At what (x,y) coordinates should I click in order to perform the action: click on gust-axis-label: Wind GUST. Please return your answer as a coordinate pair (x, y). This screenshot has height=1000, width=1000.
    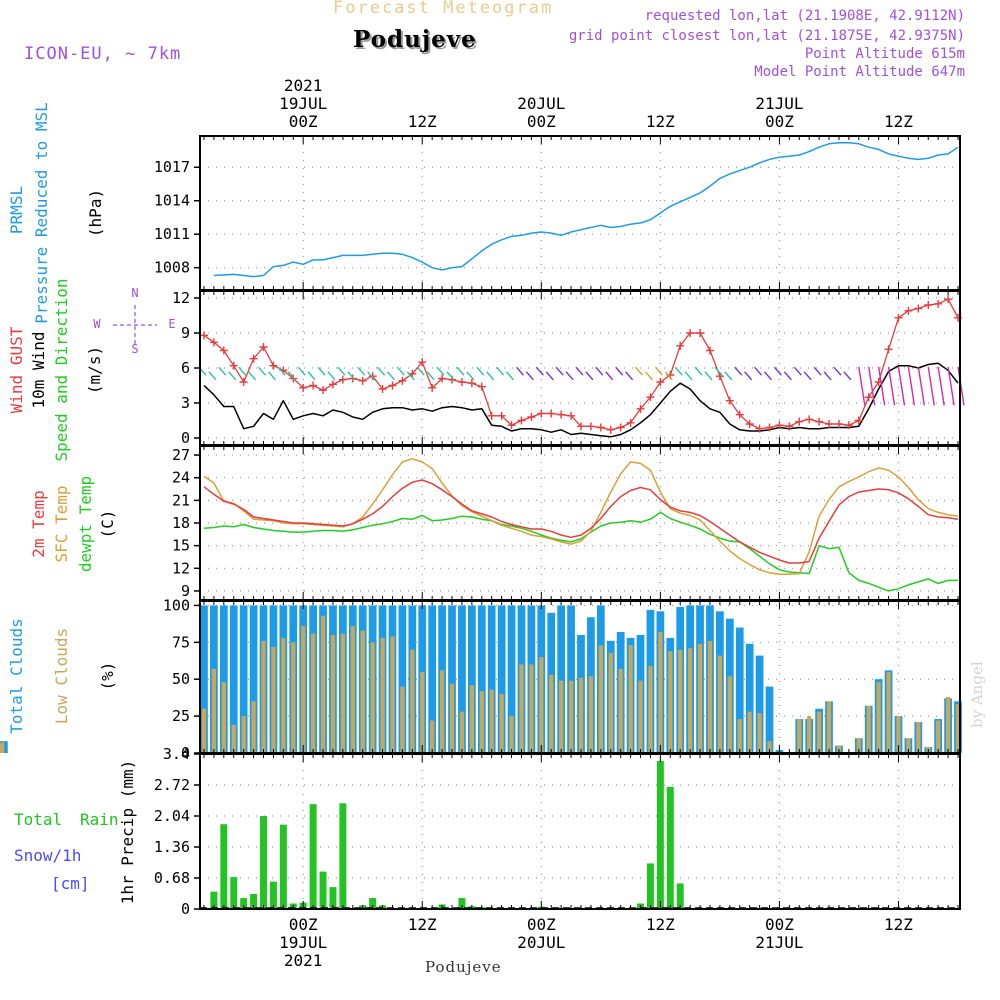
    Looking at the image, I should click on (16, 369).